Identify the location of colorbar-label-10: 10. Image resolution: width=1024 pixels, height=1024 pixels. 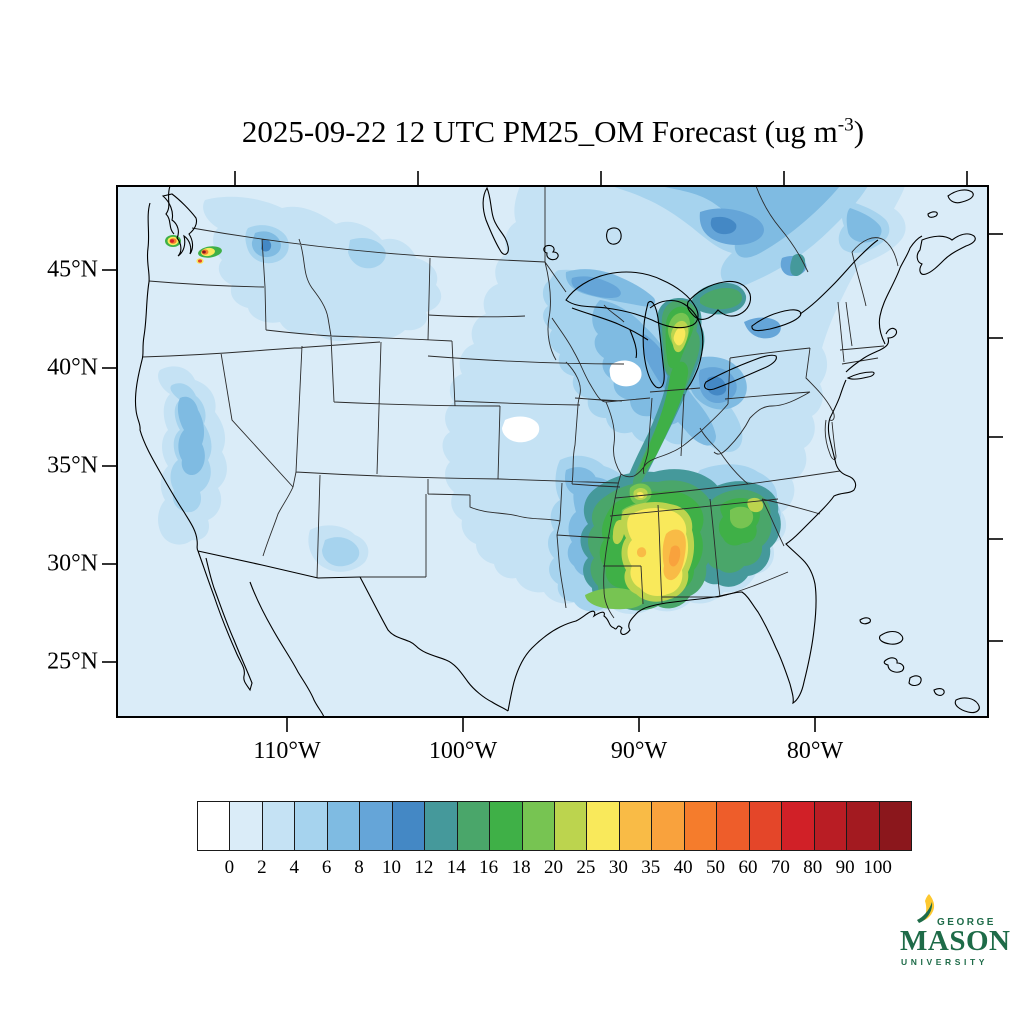
(391, 867).